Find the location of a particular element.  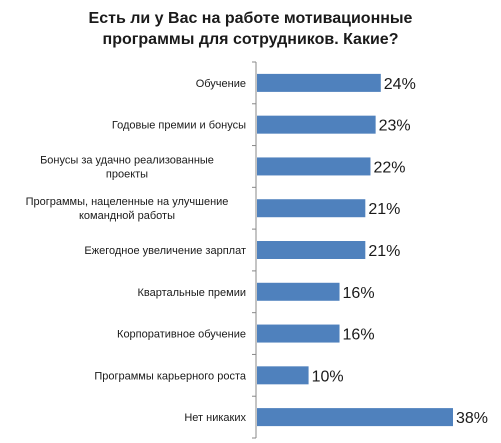

category-label-1: Обучение is located at coordinates (221, 84).